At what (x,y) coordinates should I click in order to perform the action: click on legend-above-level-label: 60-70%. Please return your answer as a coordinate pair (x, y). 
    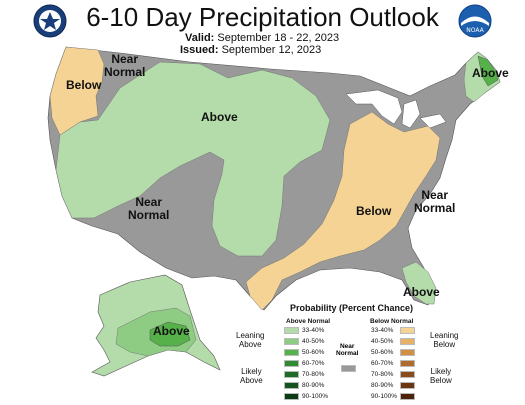
    Looking at the image, I should click on (313, 363).